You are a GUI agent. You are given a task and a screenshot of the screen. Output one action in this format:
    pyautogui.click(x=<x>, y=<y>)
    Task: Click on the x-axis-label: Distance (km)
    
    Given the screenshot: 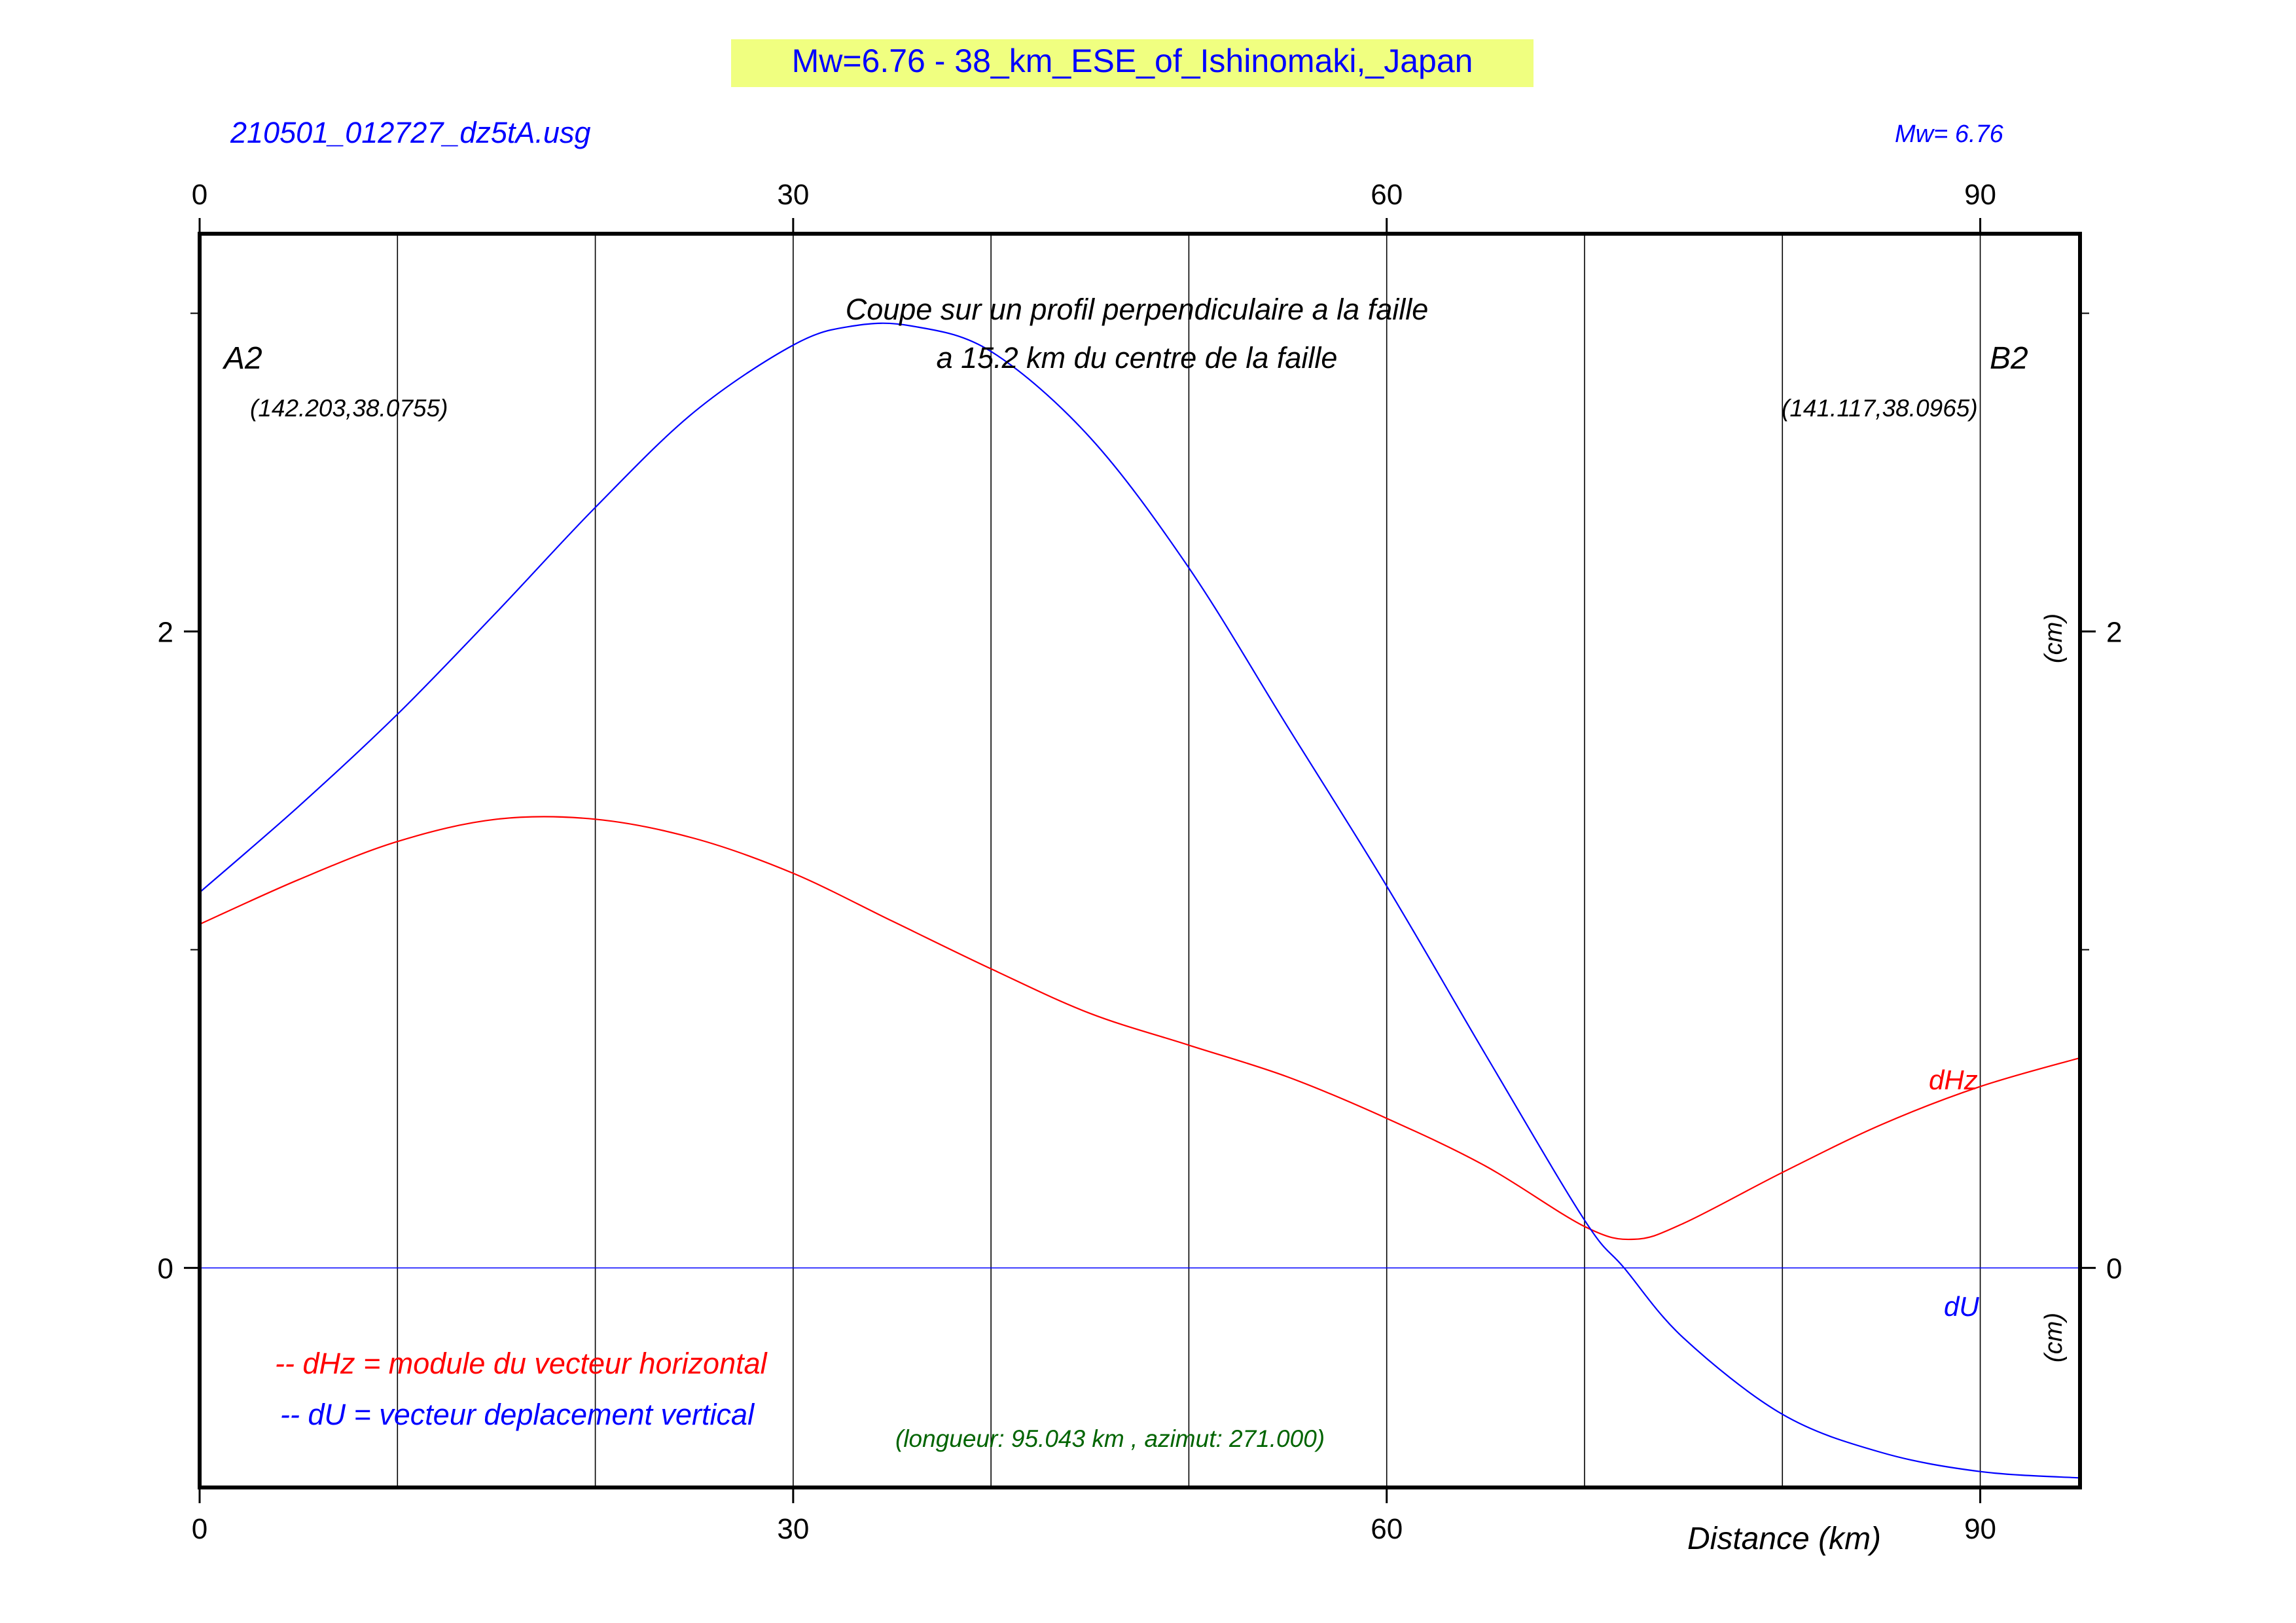 What is the action you would take?
    pyautogui.click(x=1784, y=1539)
    